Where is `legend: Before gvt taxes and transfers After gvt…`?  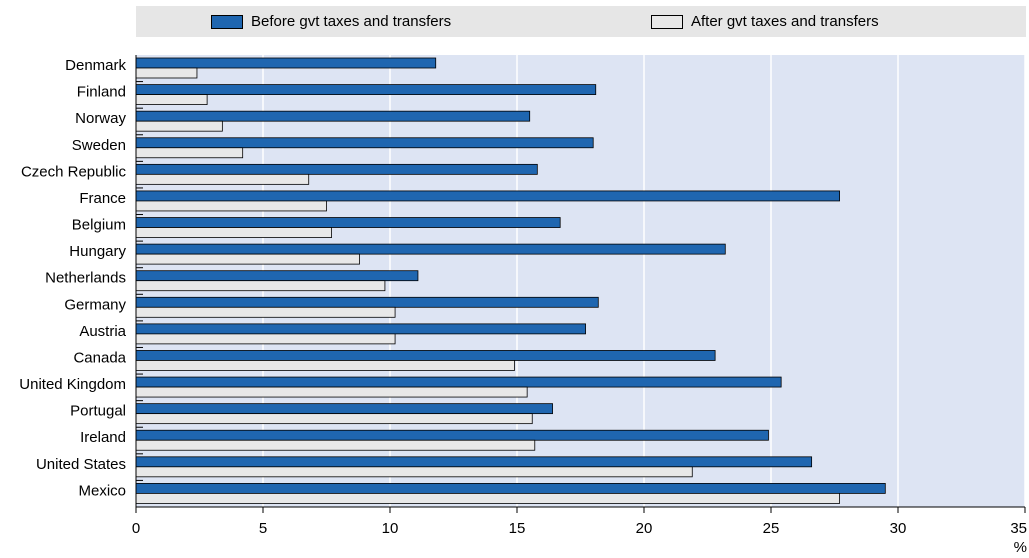
legend: Before gvt taxes and transfers After gvt… is located at coordinates (581, 21).